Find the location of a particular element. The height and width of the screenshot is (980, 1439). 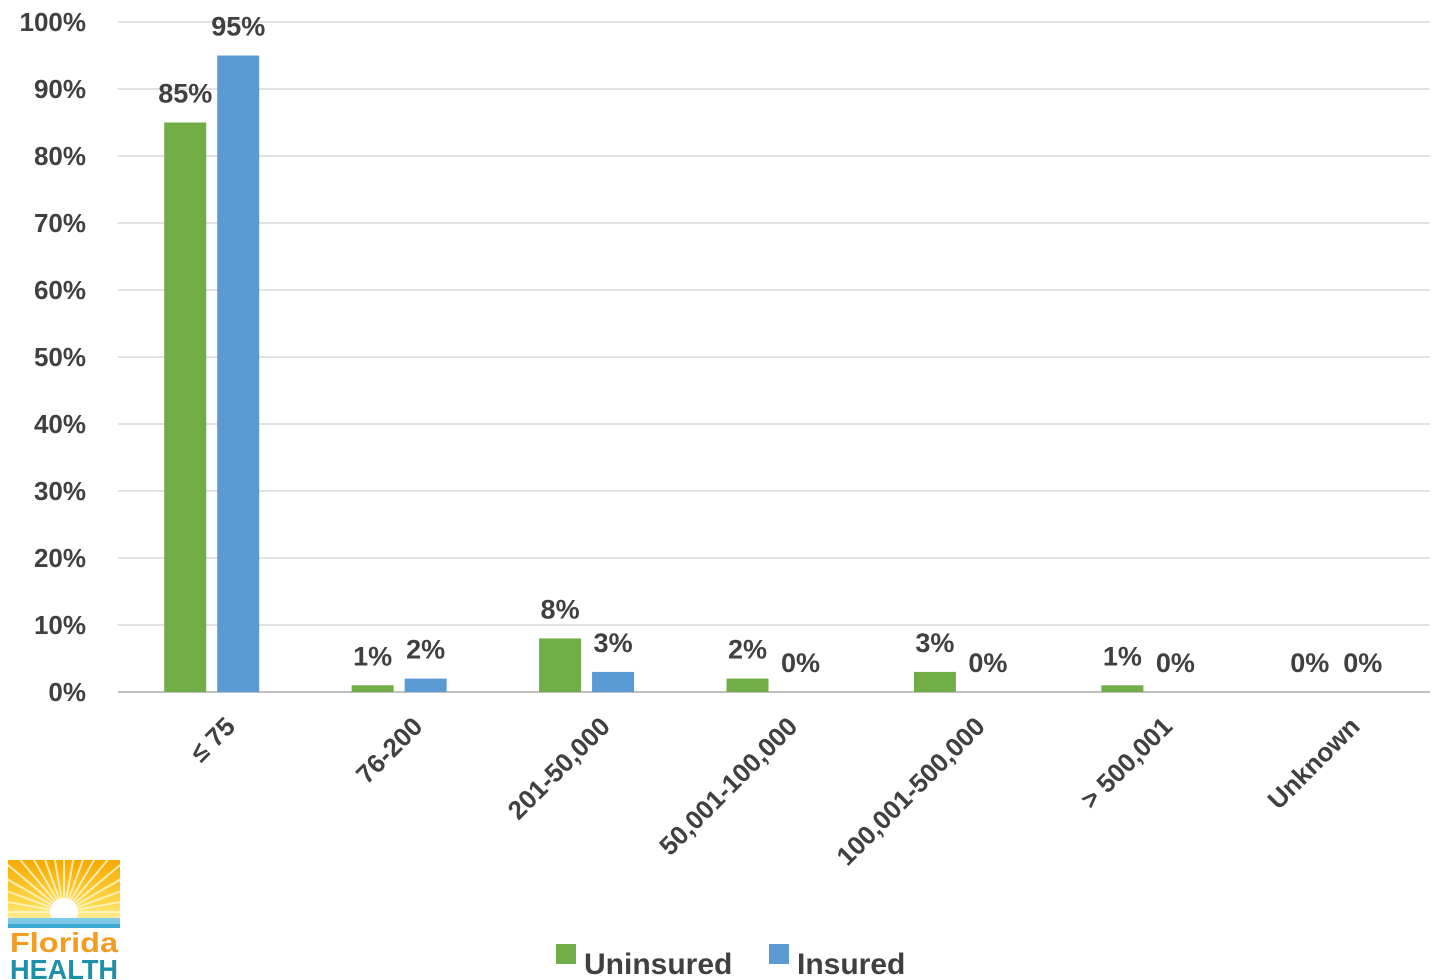

legend: Uninsured Insured is located at coordinates (730, 962).